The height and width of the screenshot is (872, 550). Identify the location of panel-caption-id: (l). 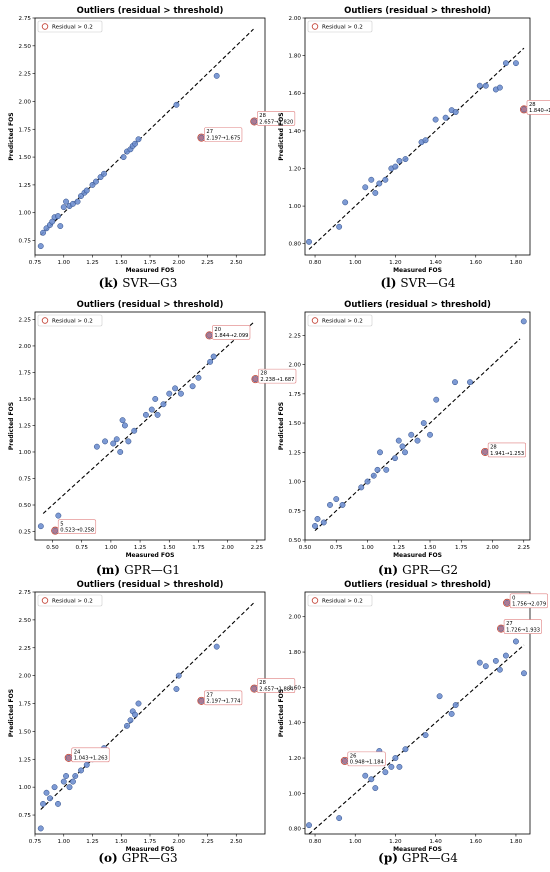
(388, 283).